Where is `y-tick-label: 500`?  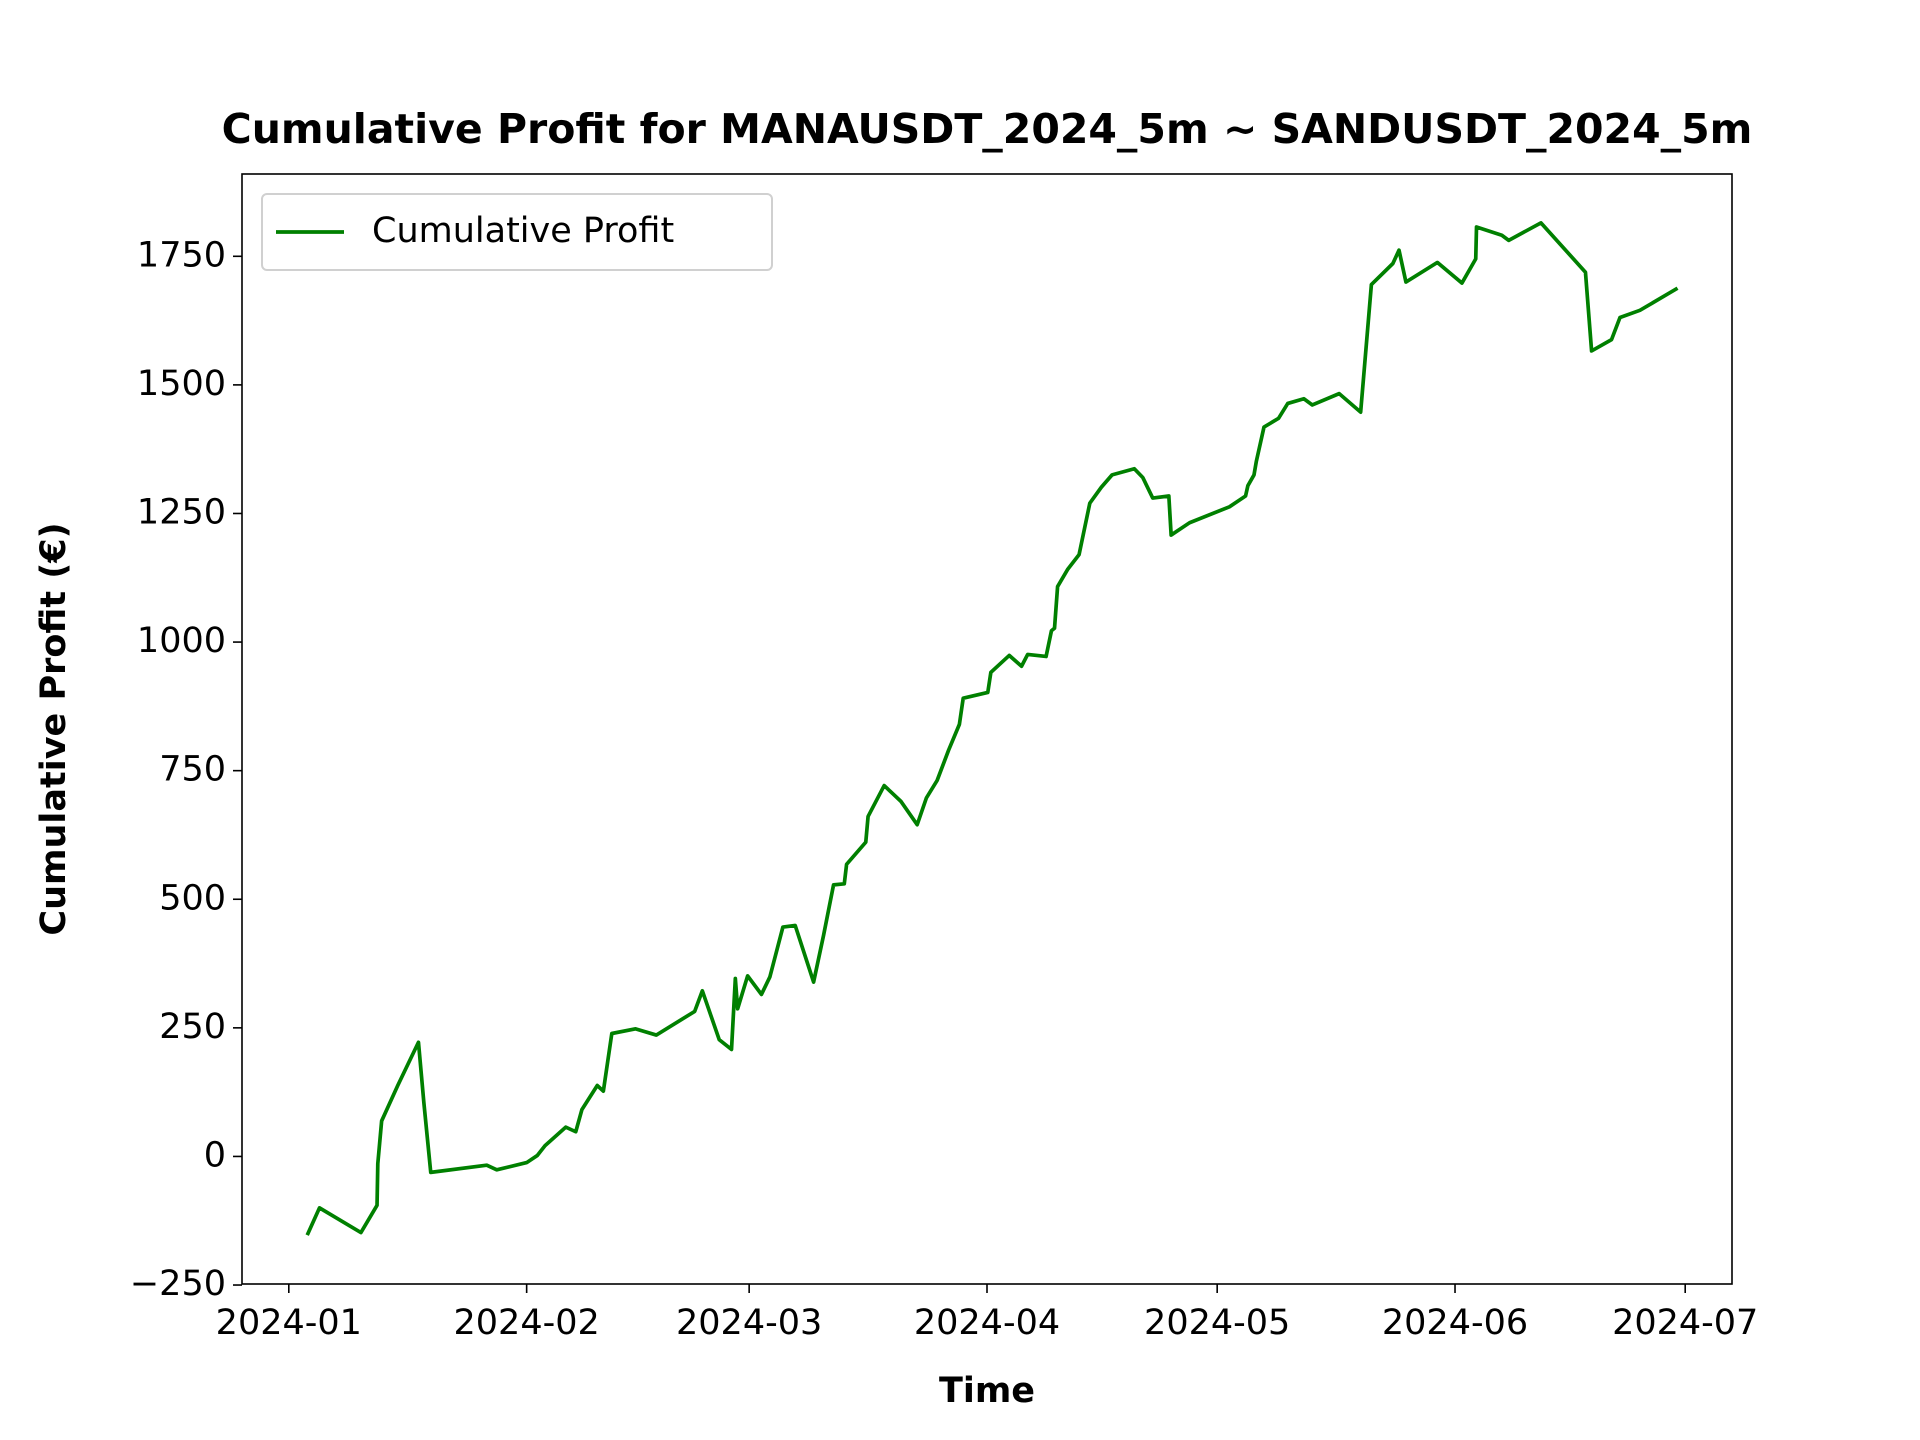
y-tick-label: 500 is located at coordinates (192, 898).